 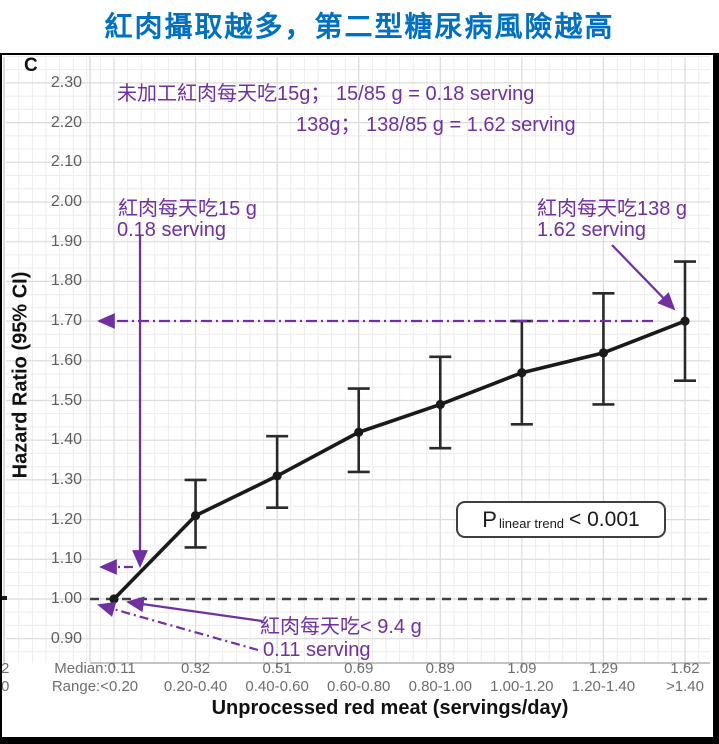 I want to click on x-tick-range-label: 0.80-1.00, so click(x=440, y=686).